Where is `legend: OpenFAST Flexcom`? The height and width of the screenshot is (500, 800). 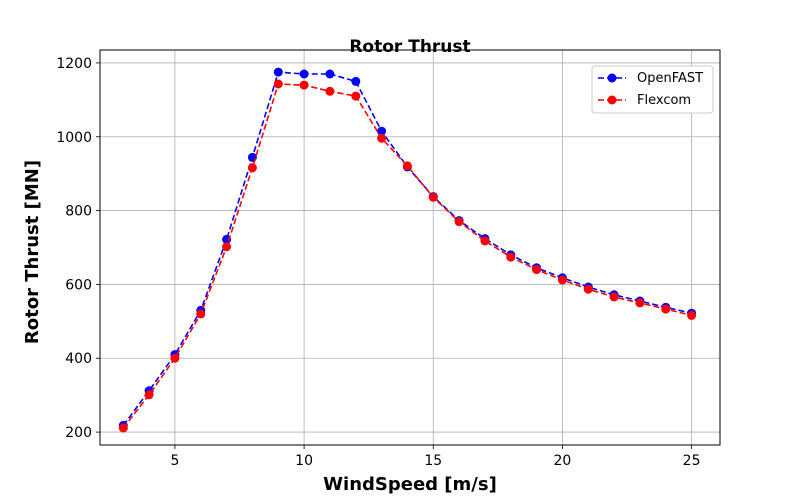
legend: OpenFAST Flexcom is located at coordinates (652, 89).